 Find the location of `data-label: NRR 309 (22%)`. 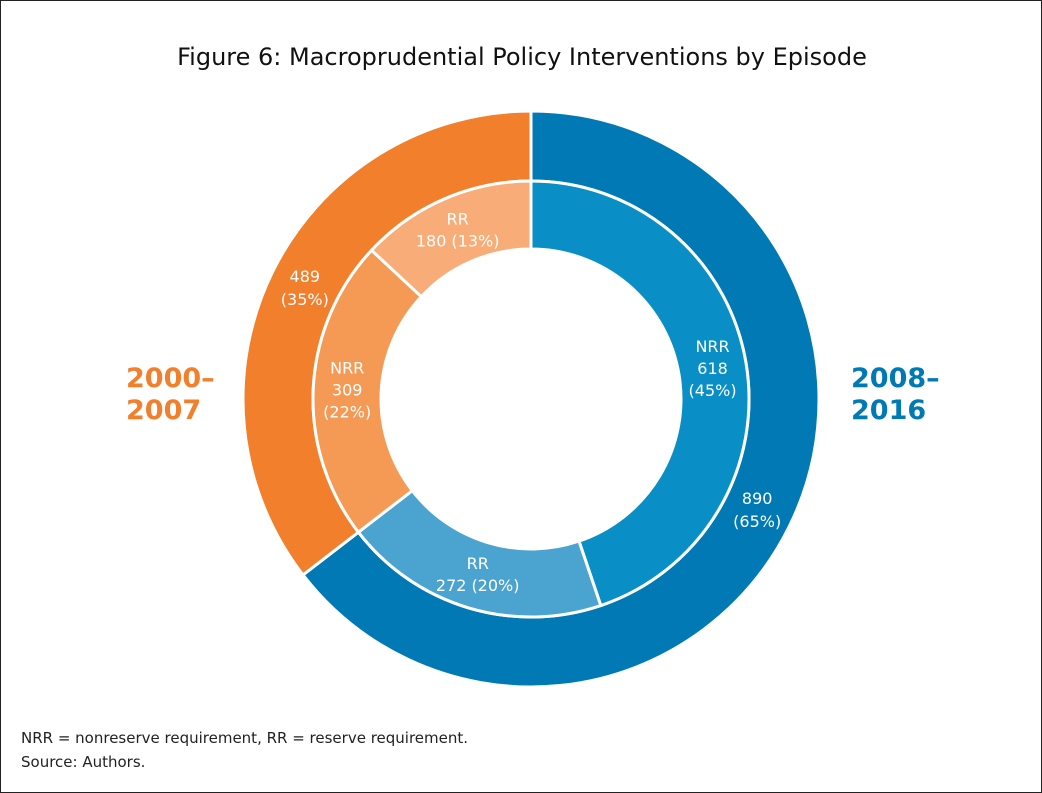

data-label: NRR 309 (22%) is located at coordinates (347, 389).